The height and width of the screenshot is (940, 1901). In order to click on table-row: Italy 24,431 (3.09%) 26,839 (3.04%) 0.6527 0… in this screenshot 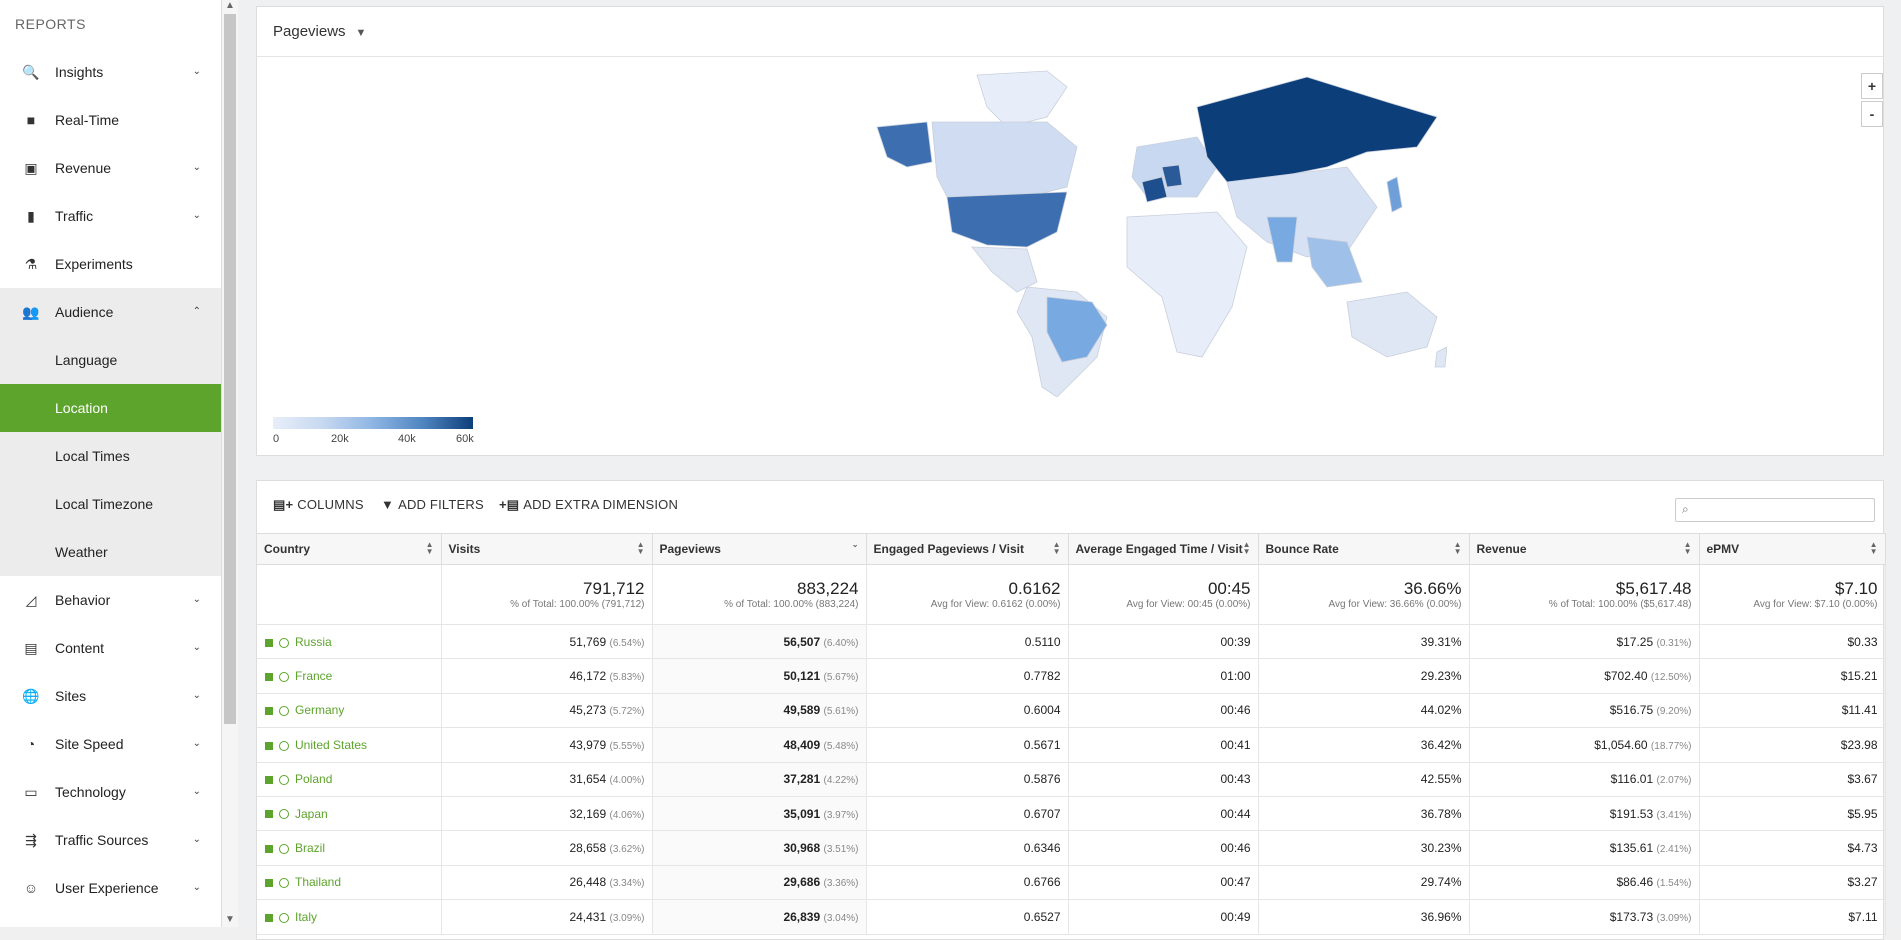, I will do `click(1071, 917)`.